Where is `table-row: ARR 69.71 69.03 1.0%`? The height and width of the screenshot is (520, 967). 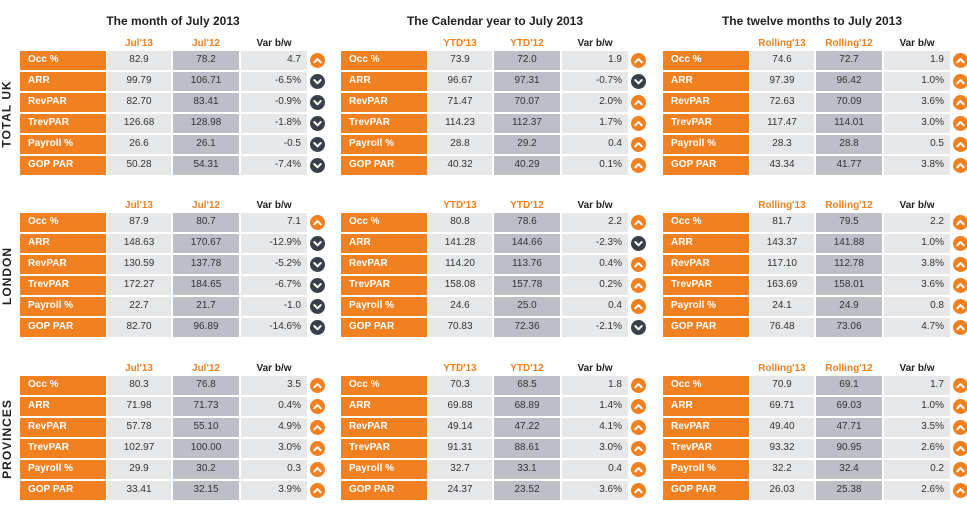 table-row: ARR 69.71 69.03 1.0% is located at coordinates (815, 406).